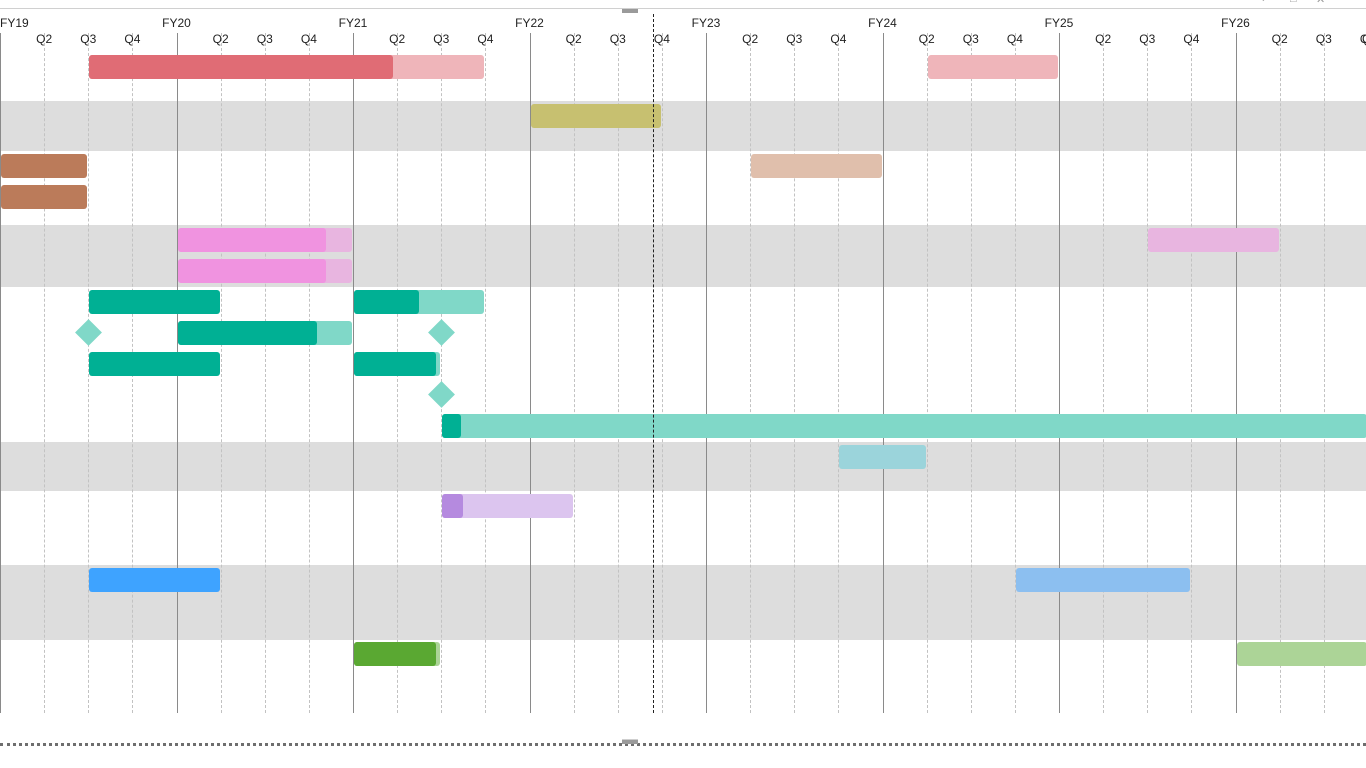 The width and height of the screenshot is (1366, 768). Describe the element at coordinates (653, 363) in the screenshot. I see `today-marker-line` at that location.